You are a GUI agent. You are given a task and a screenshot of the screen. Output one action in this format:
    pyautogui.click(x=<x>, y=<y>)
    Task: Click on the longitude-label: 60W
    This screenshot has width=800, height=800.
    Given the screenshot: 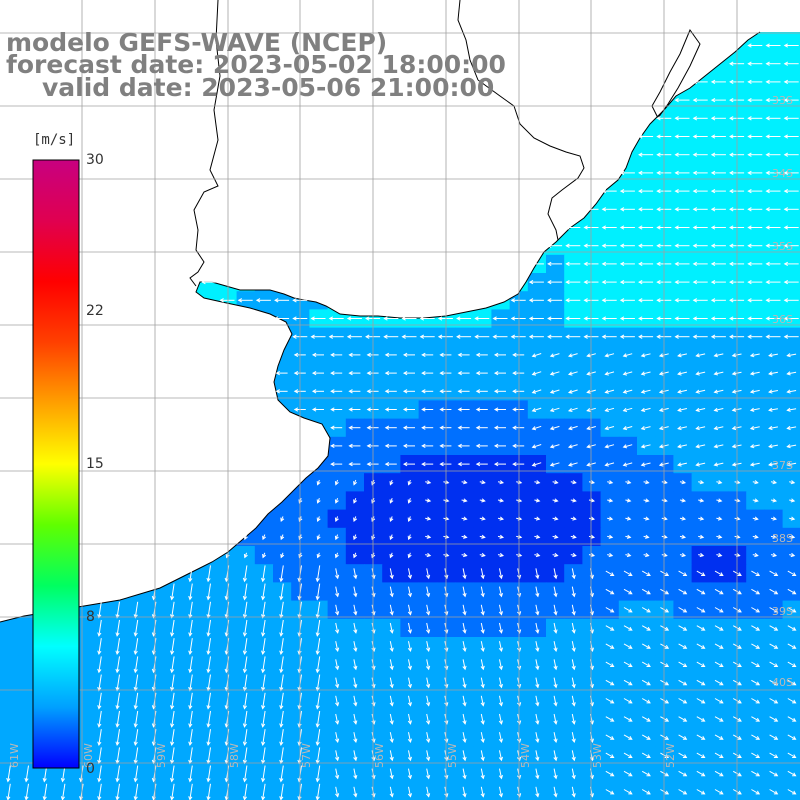 What is the action you would take?
    pyautogui.click(x=88, y=755)
    